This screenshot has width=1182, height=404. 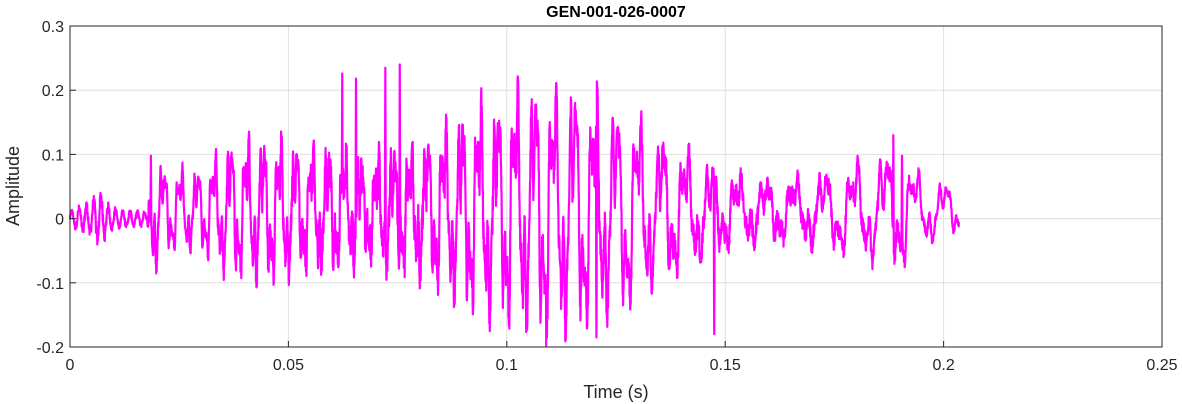 What do you see at coordinates (507, 365) in the screenshot?
I see `x-tick-label: 0.1` at bounding box center [507, 365].